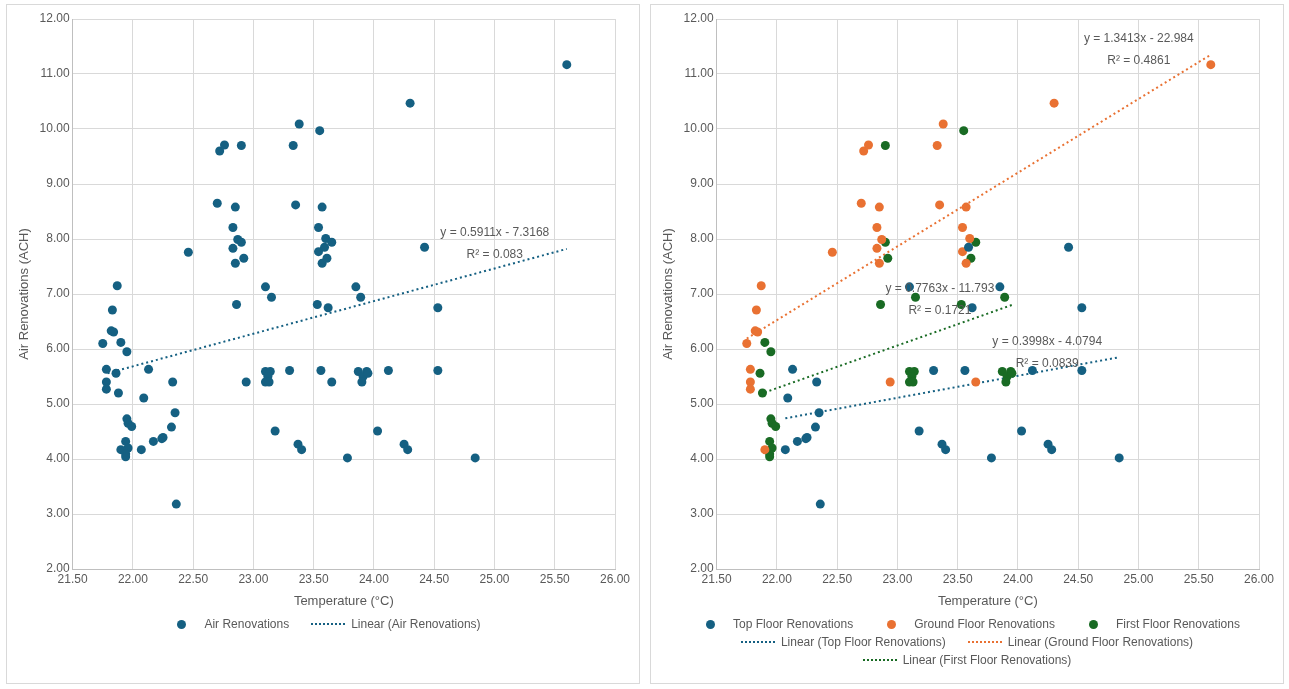 This screenshot has width=1289, height=689. Describe the element at coordinates (1177, 624) in the screenshot. I see `legend-label: First Floor Renovations` at that location.